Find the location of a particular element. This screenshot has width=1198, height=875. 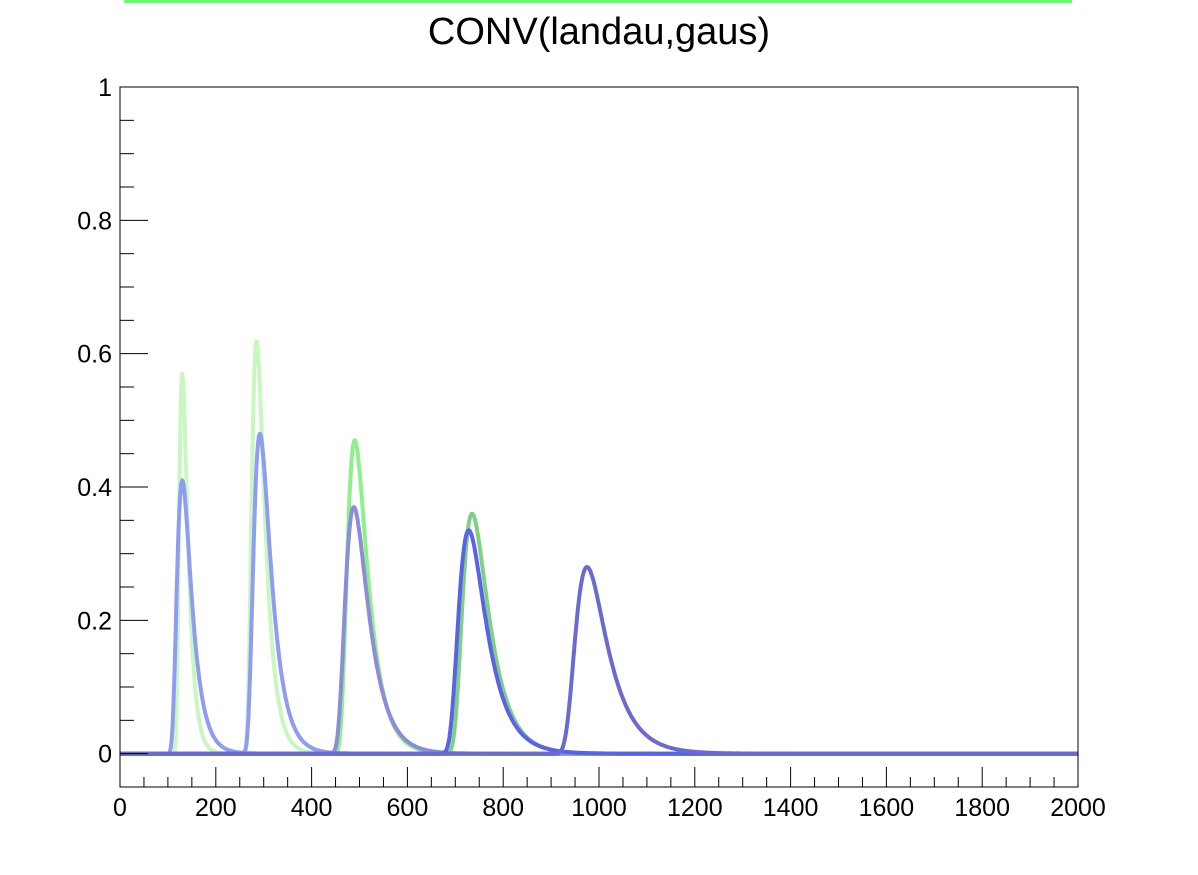

x-tick-label: 200 is located at coordinates (216, 808).